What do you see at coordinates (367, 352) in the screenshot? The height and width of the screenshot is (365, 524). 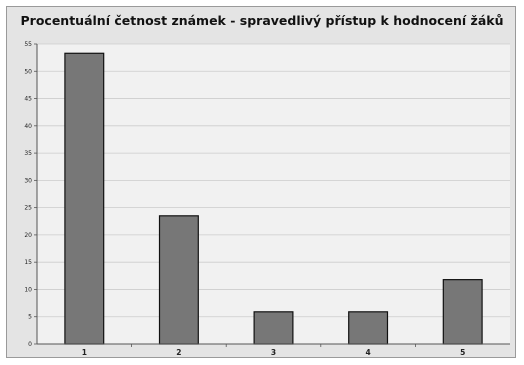 I see `x-tick-label: 4` at bounding box center [367, 352].